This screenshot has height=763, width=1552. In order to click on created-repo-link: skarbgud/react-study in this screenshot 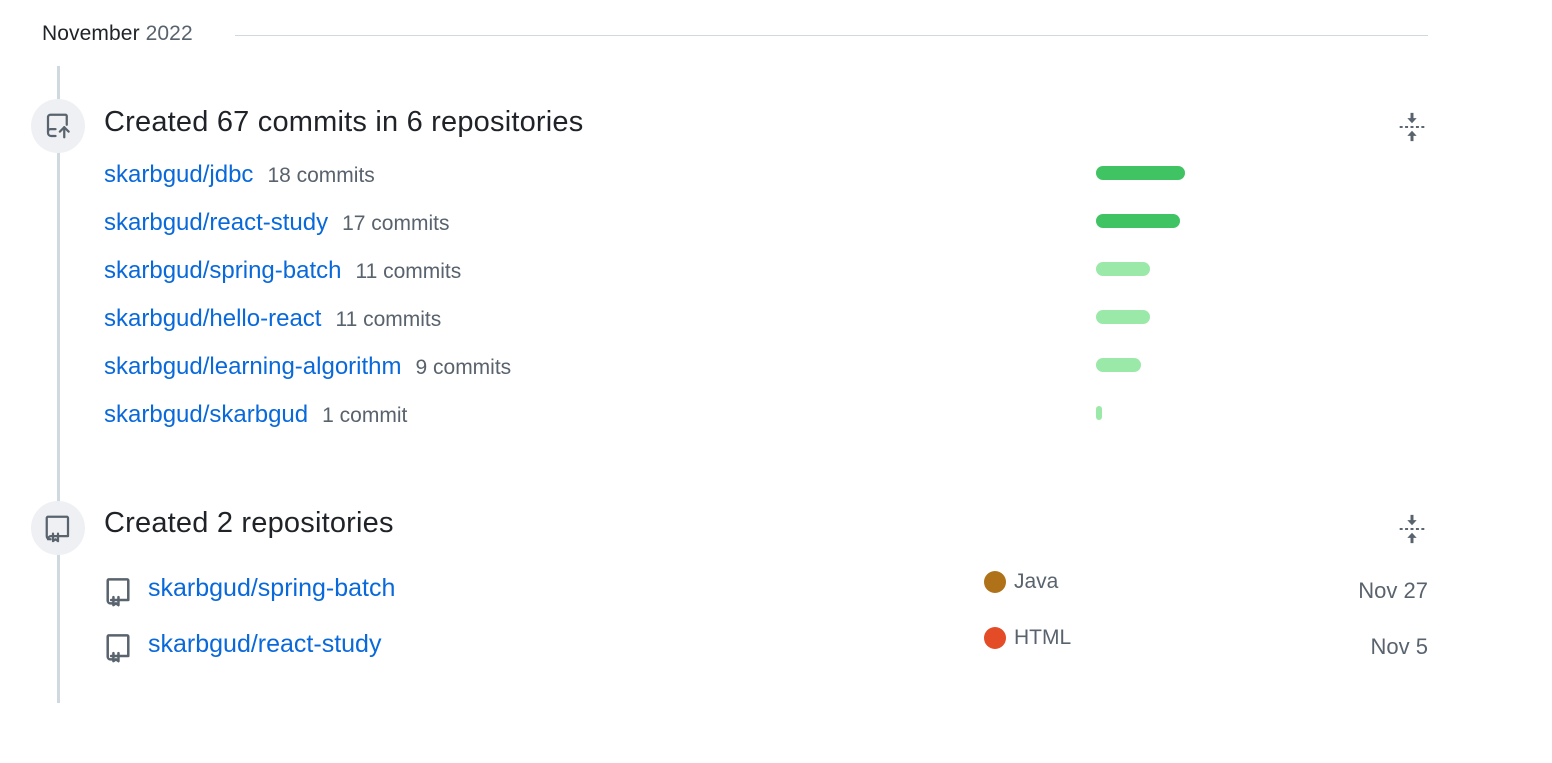, I will do `click(265, 644)`.